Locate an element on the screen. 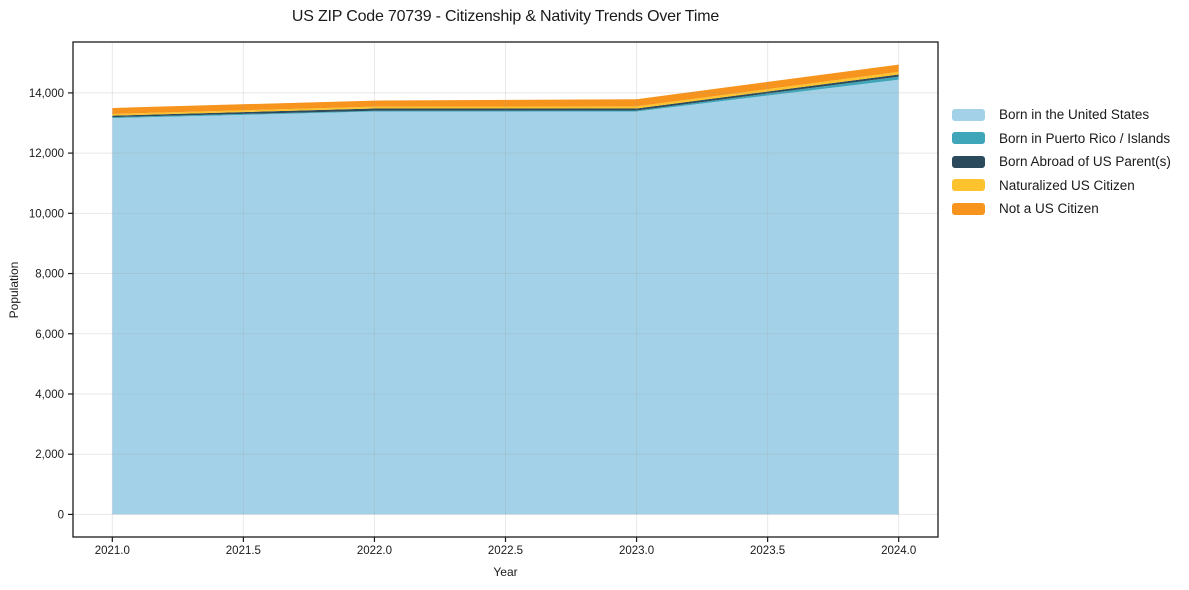 This screenshot has width=1189, height=590. legend-label: Born in Puerto Rico / Islands is located at coordinates (1085, 138).